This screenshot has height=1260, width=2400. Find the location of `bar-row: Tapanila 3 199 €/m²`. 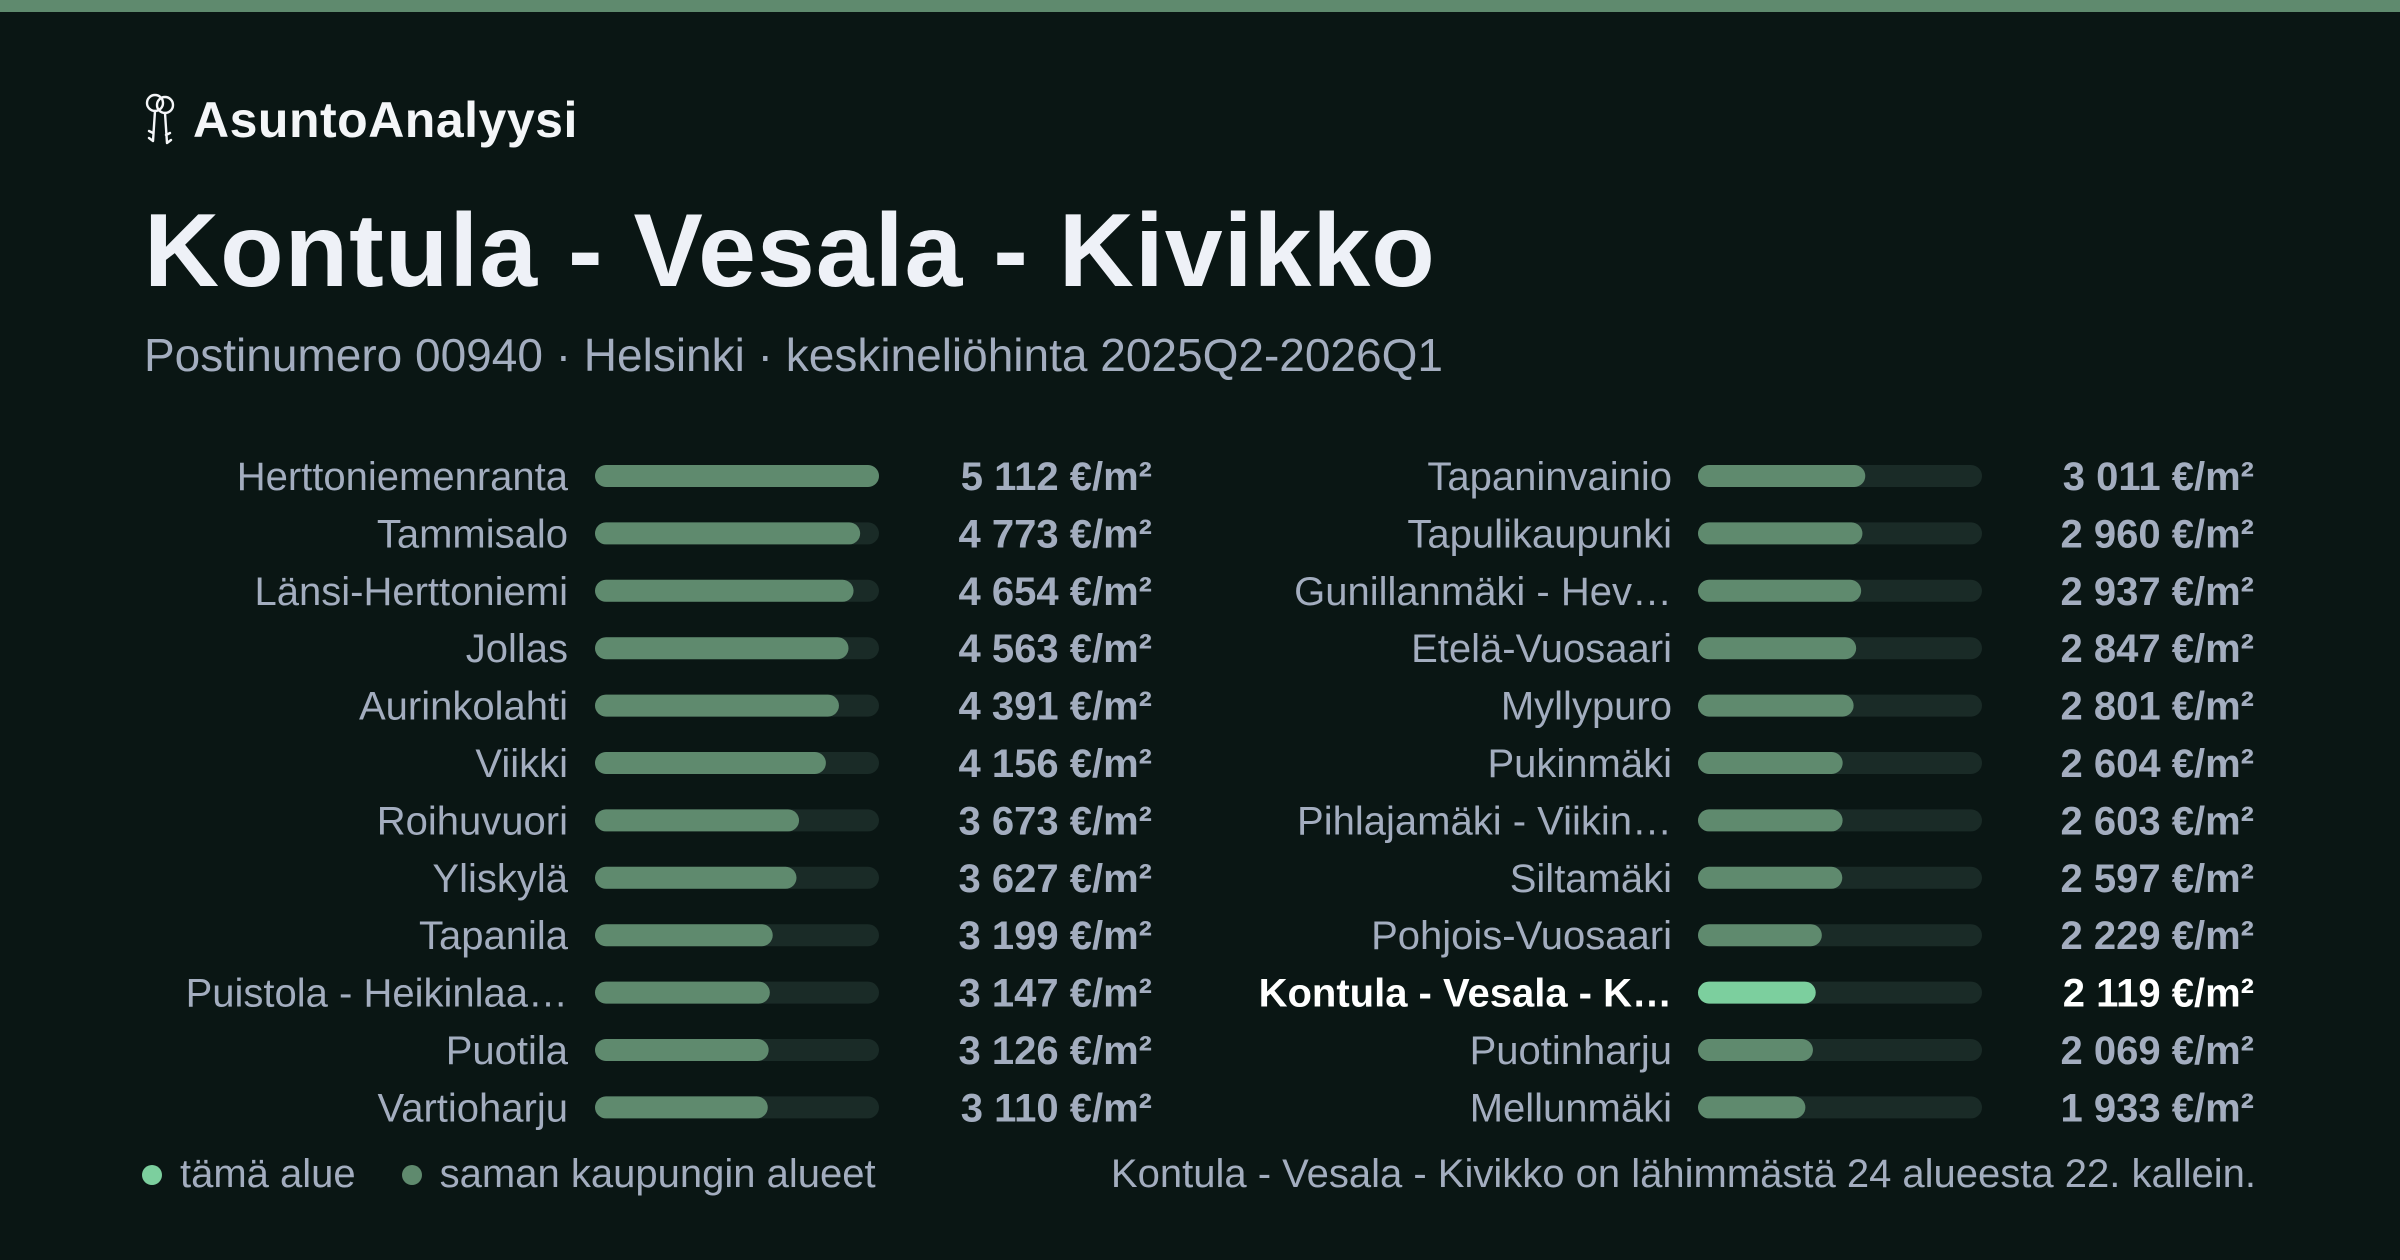

bar-row: Tapanila 3 199 €/m² is located at coordinates (785, 936).